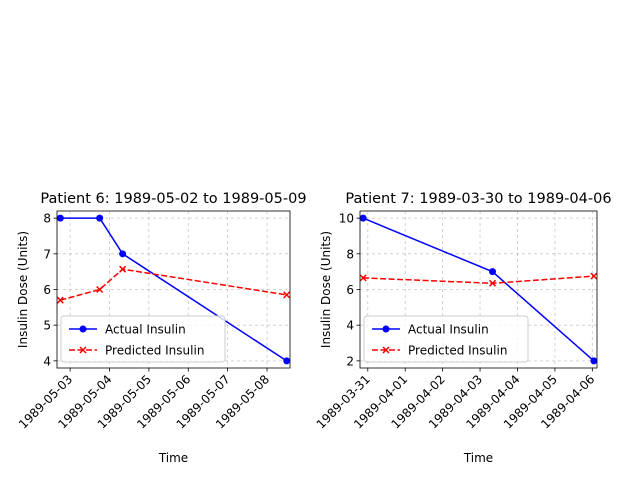  What do you see at coordinates (478, 199) in the screenshot?
I see `chart-title: Patient 7: 1989-03-30 to 1989-04-06` at bounding box center [478, 199].